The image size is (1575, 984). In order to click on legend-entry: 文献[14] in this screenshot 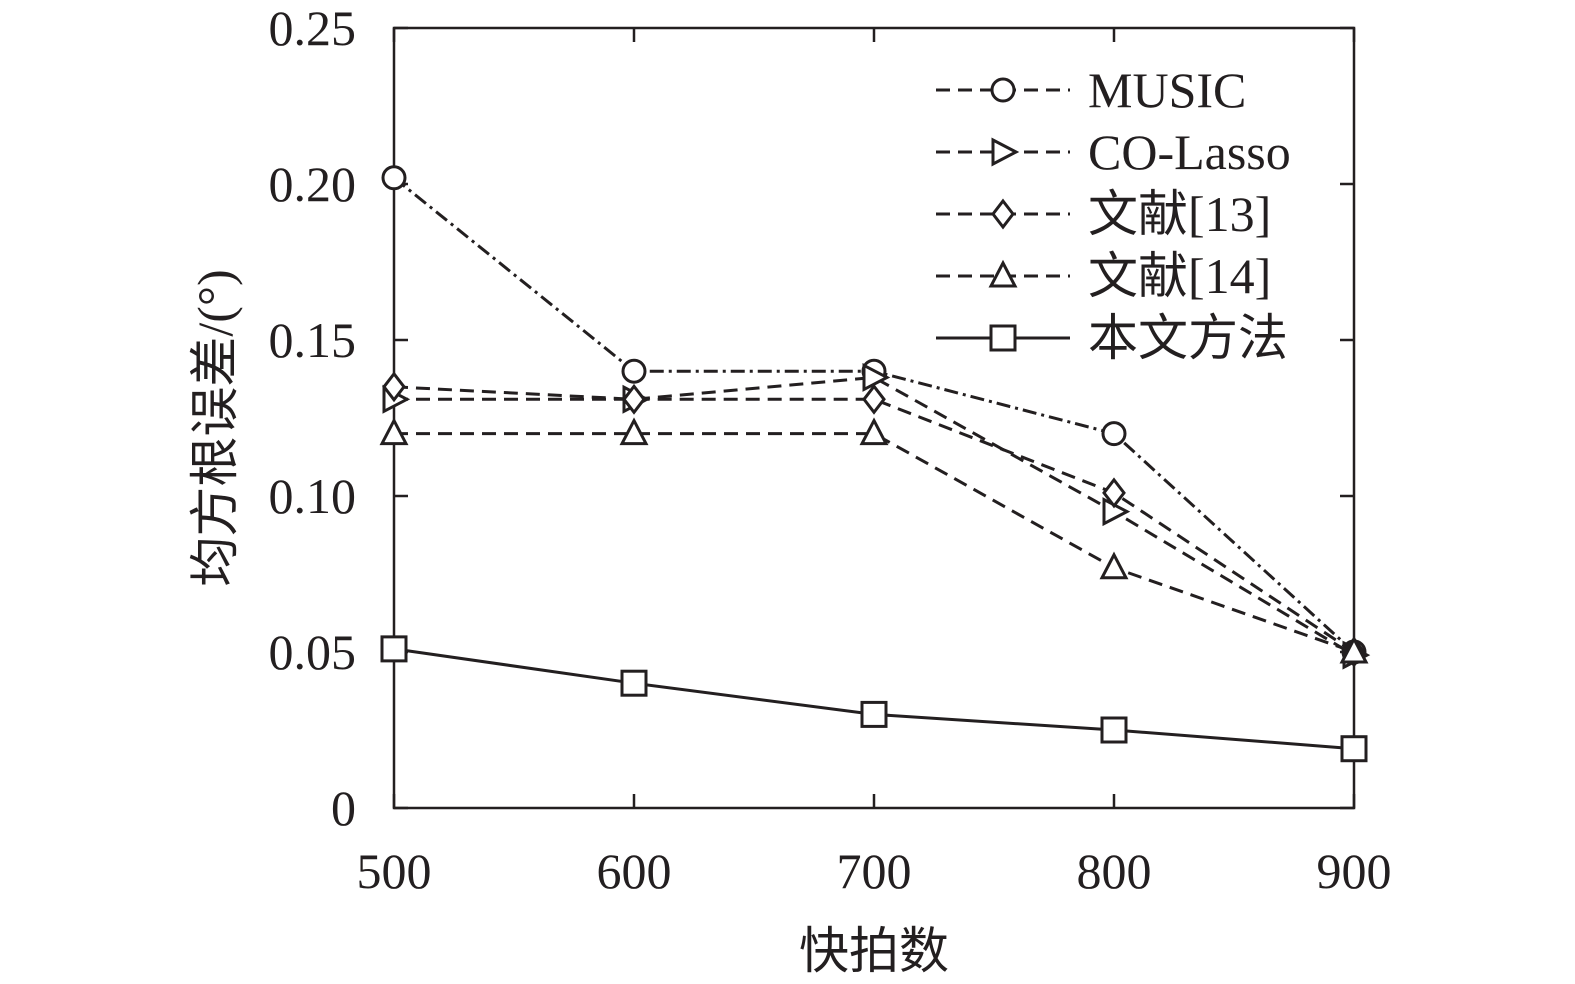, I will do `click(1103, 276)`.